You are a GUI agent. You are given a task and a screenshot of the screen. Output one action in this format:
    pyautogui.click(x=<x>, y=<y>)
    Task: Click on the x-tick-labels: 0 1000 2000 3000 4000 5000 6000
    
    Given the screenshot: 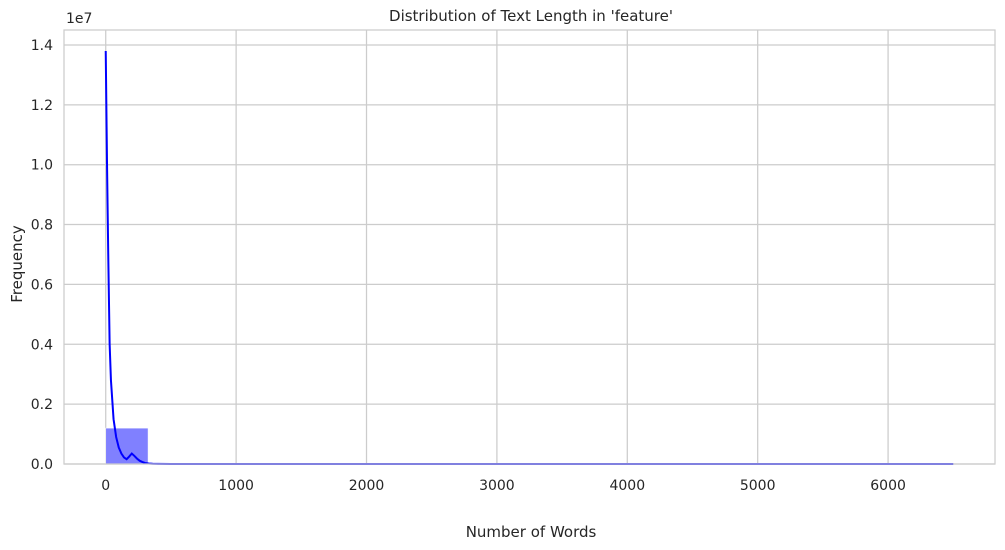 What is the action you would take?
    pyautogui.click(x=503, y=486)
    